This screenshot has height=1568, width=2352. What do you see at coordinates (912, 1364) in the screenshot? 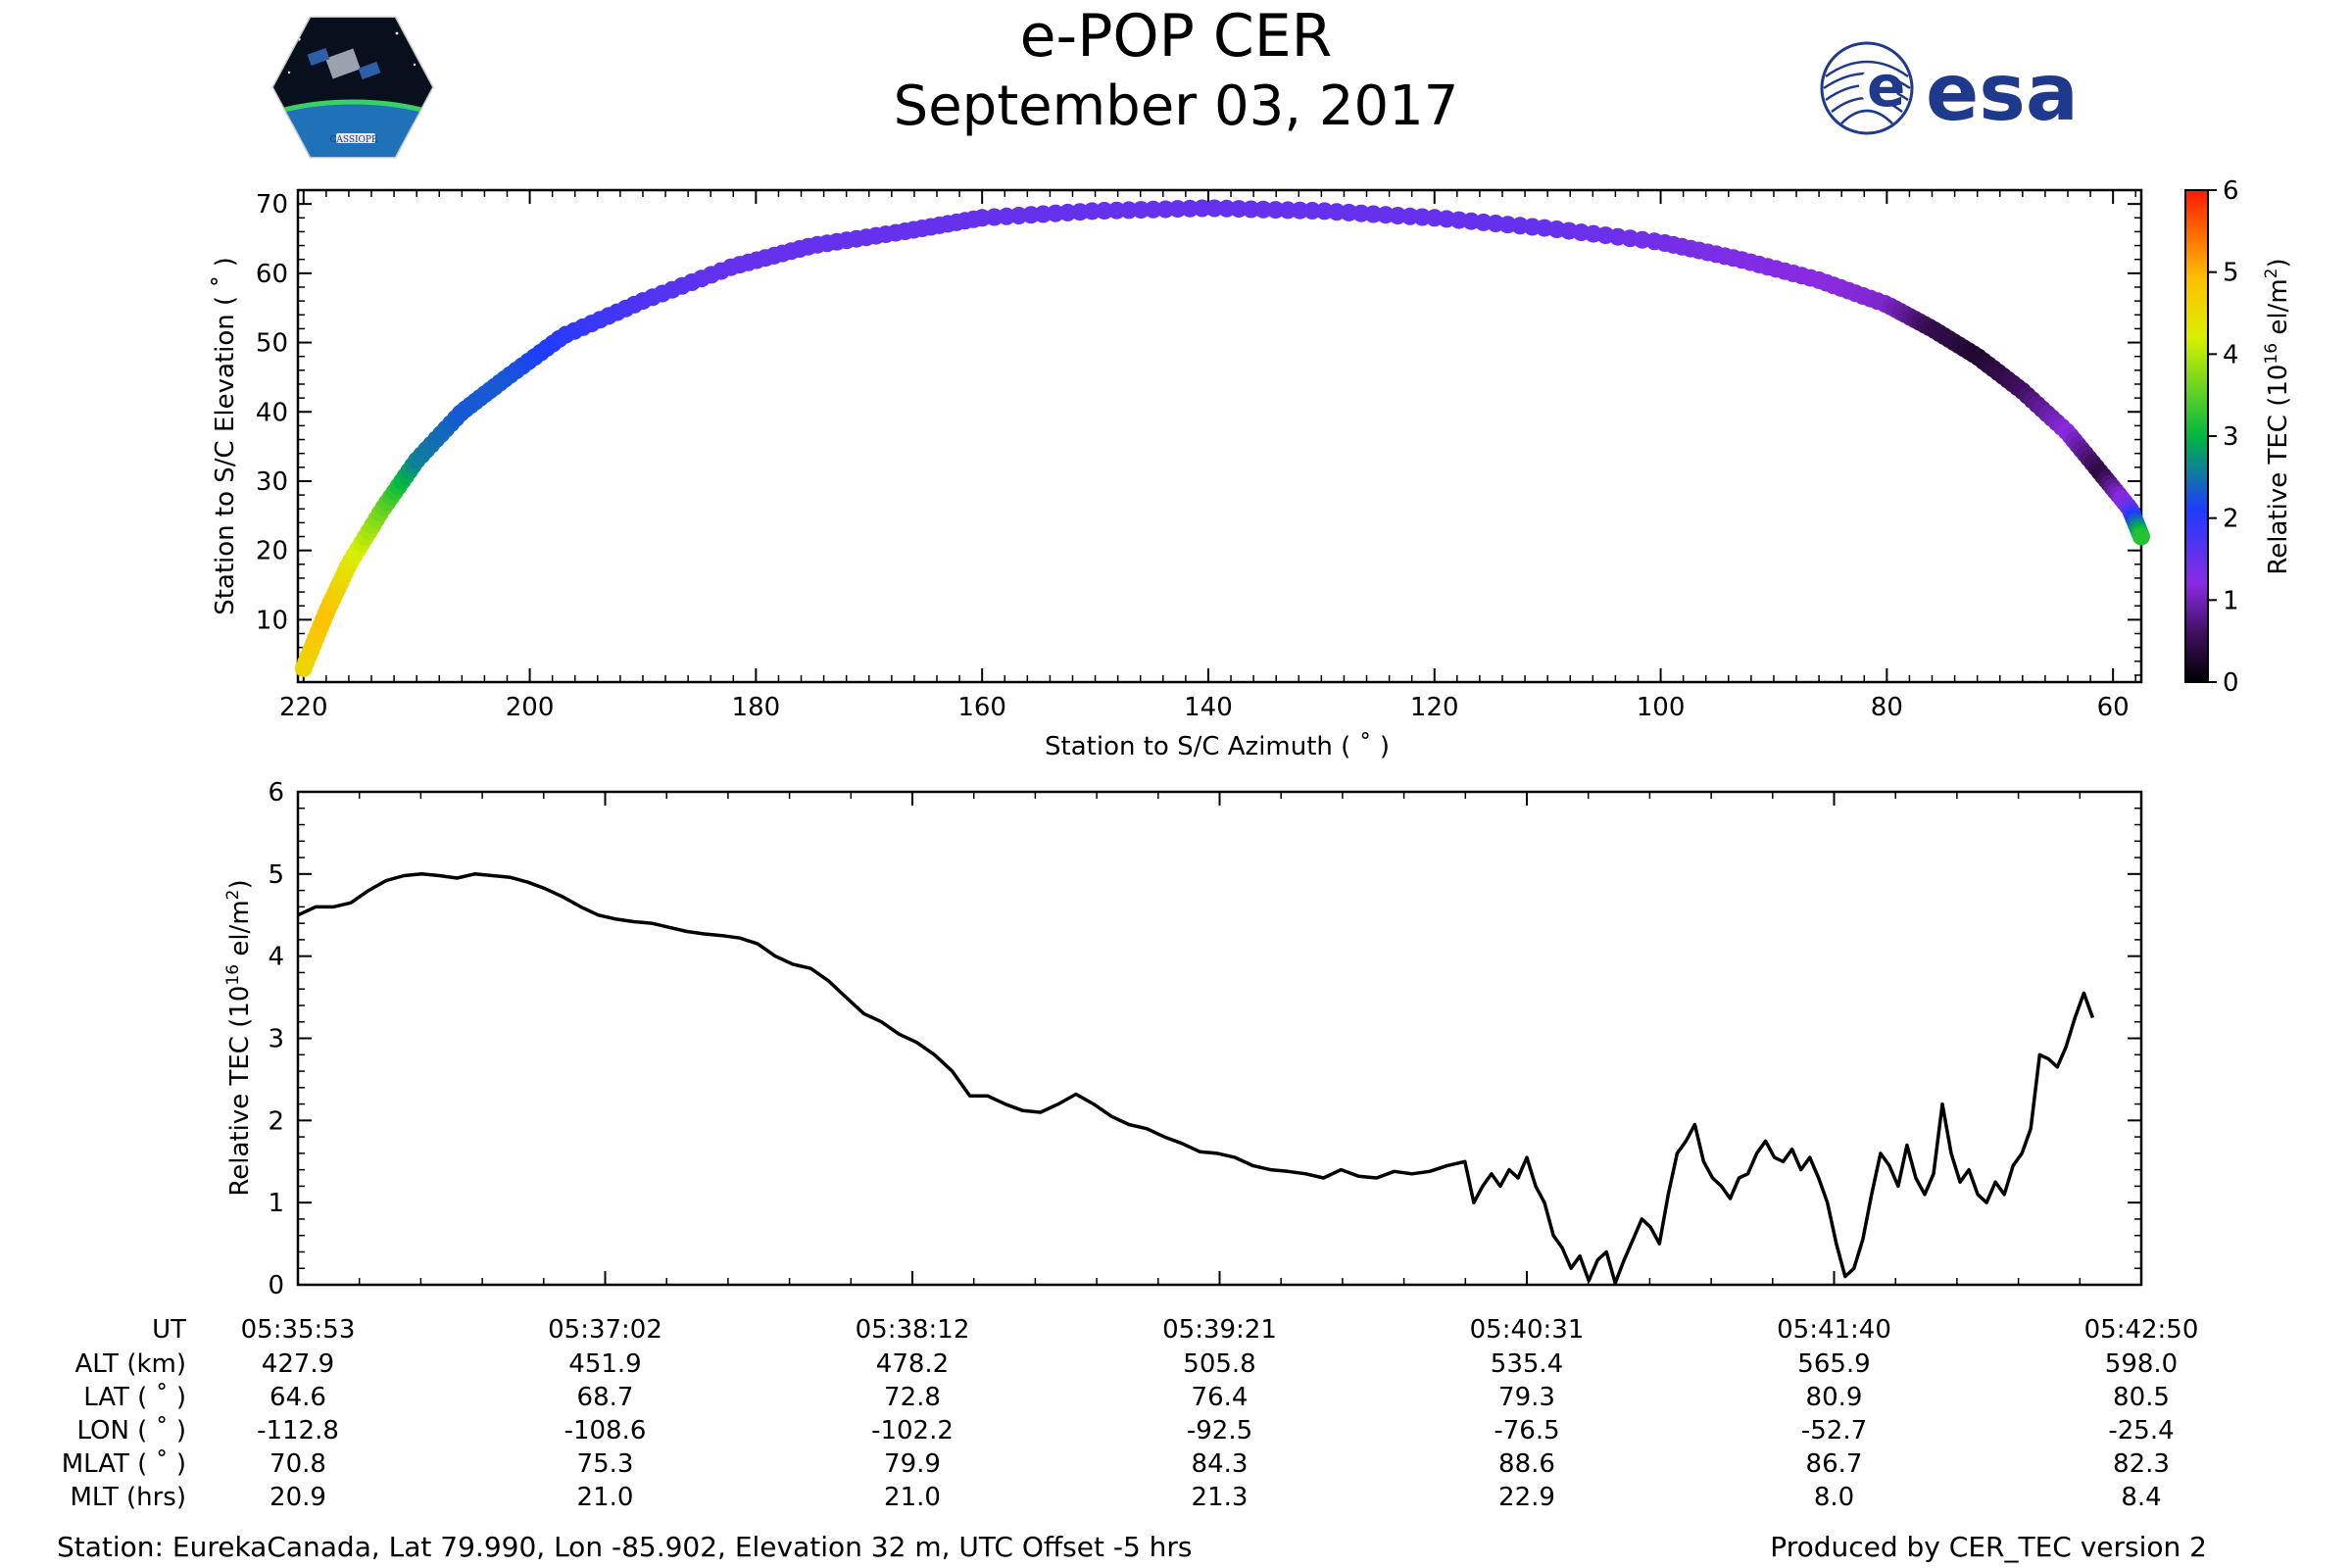
I see `ephemeris-cell: 478.2` at bounding box center [912, 1364].